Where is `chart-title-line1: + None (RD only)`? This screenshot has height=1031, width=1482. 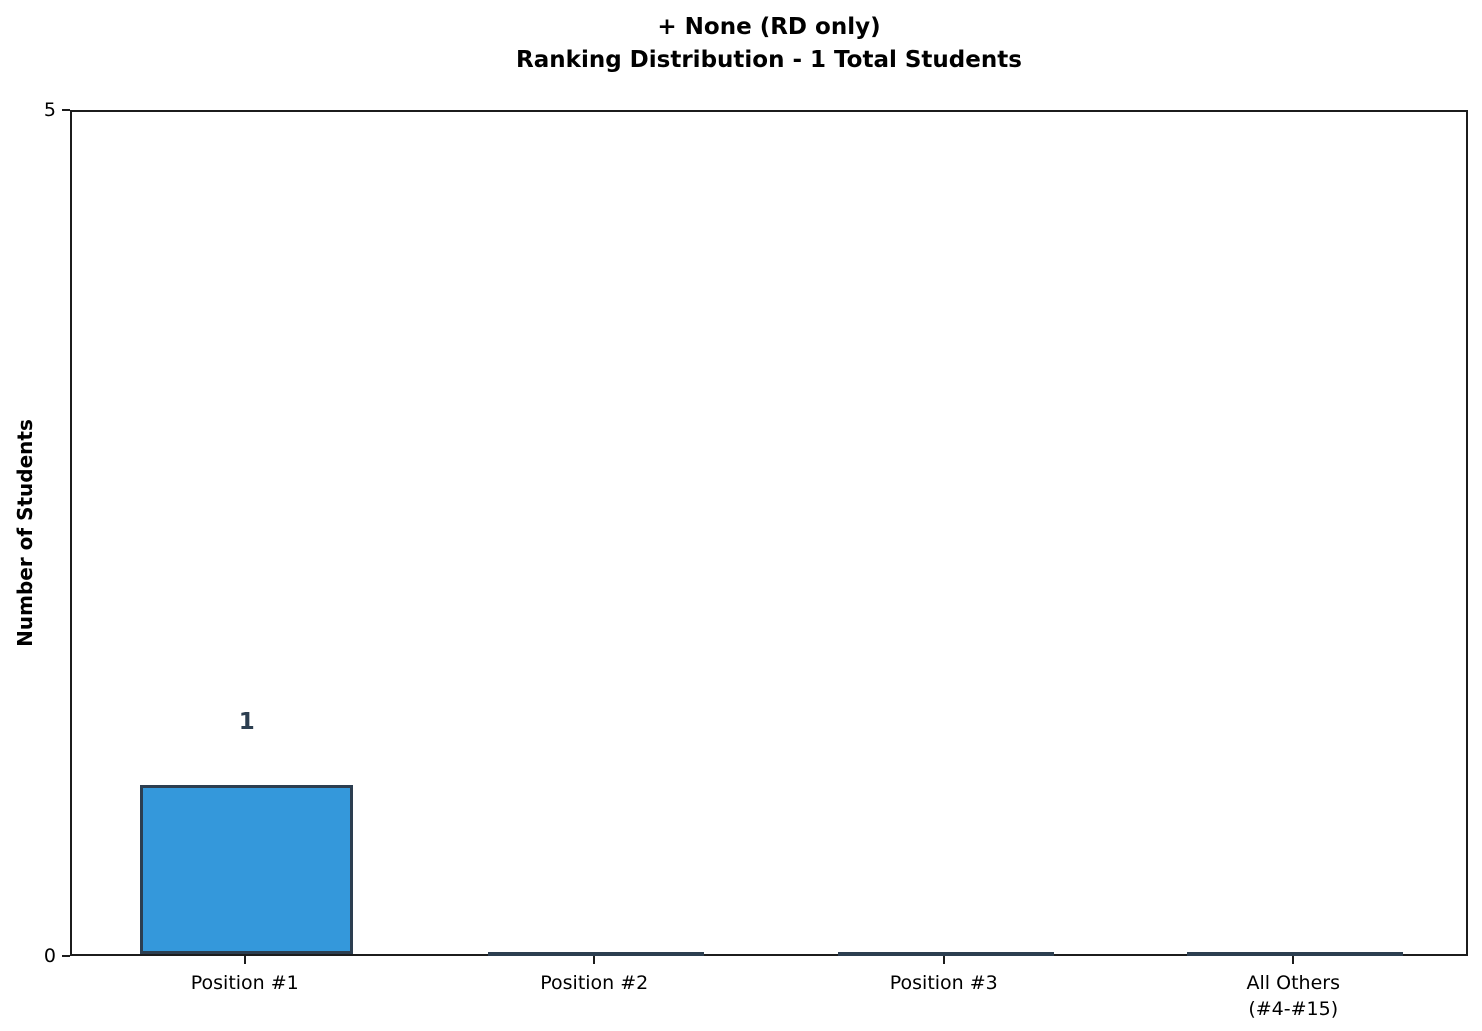 chart-title-line1: + None (RD only) is located at coordinates (769, 27).